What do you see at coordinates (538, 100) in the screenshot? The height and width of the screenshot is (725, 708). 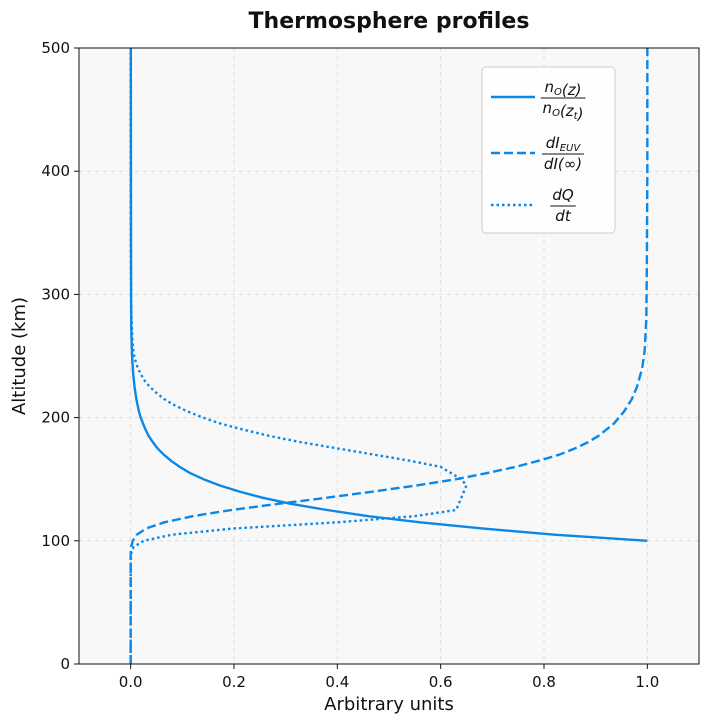 I see `legend-entry-neutral-oxygen: nO(z)nO(zt)` at bounding box center [538, 100].